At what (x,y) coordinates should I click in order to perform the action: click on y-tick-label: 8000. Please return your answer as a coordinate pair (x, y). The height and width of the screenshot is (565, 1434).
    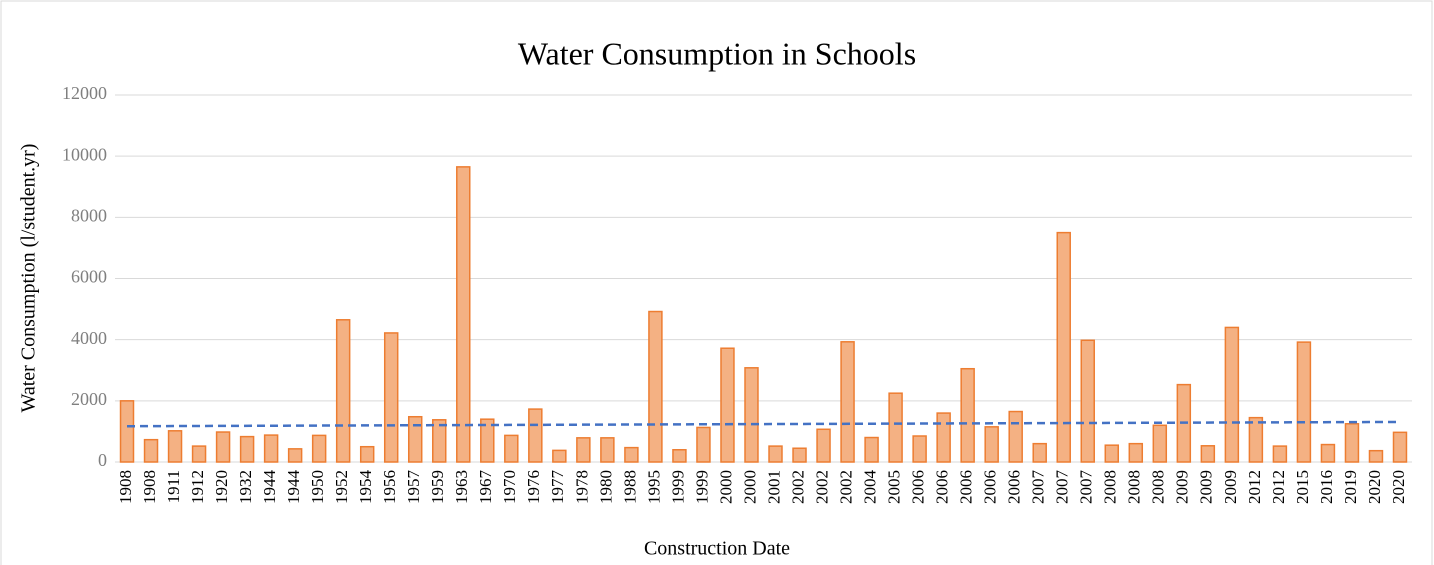
    Looking at the image, I should click on (89, 215).